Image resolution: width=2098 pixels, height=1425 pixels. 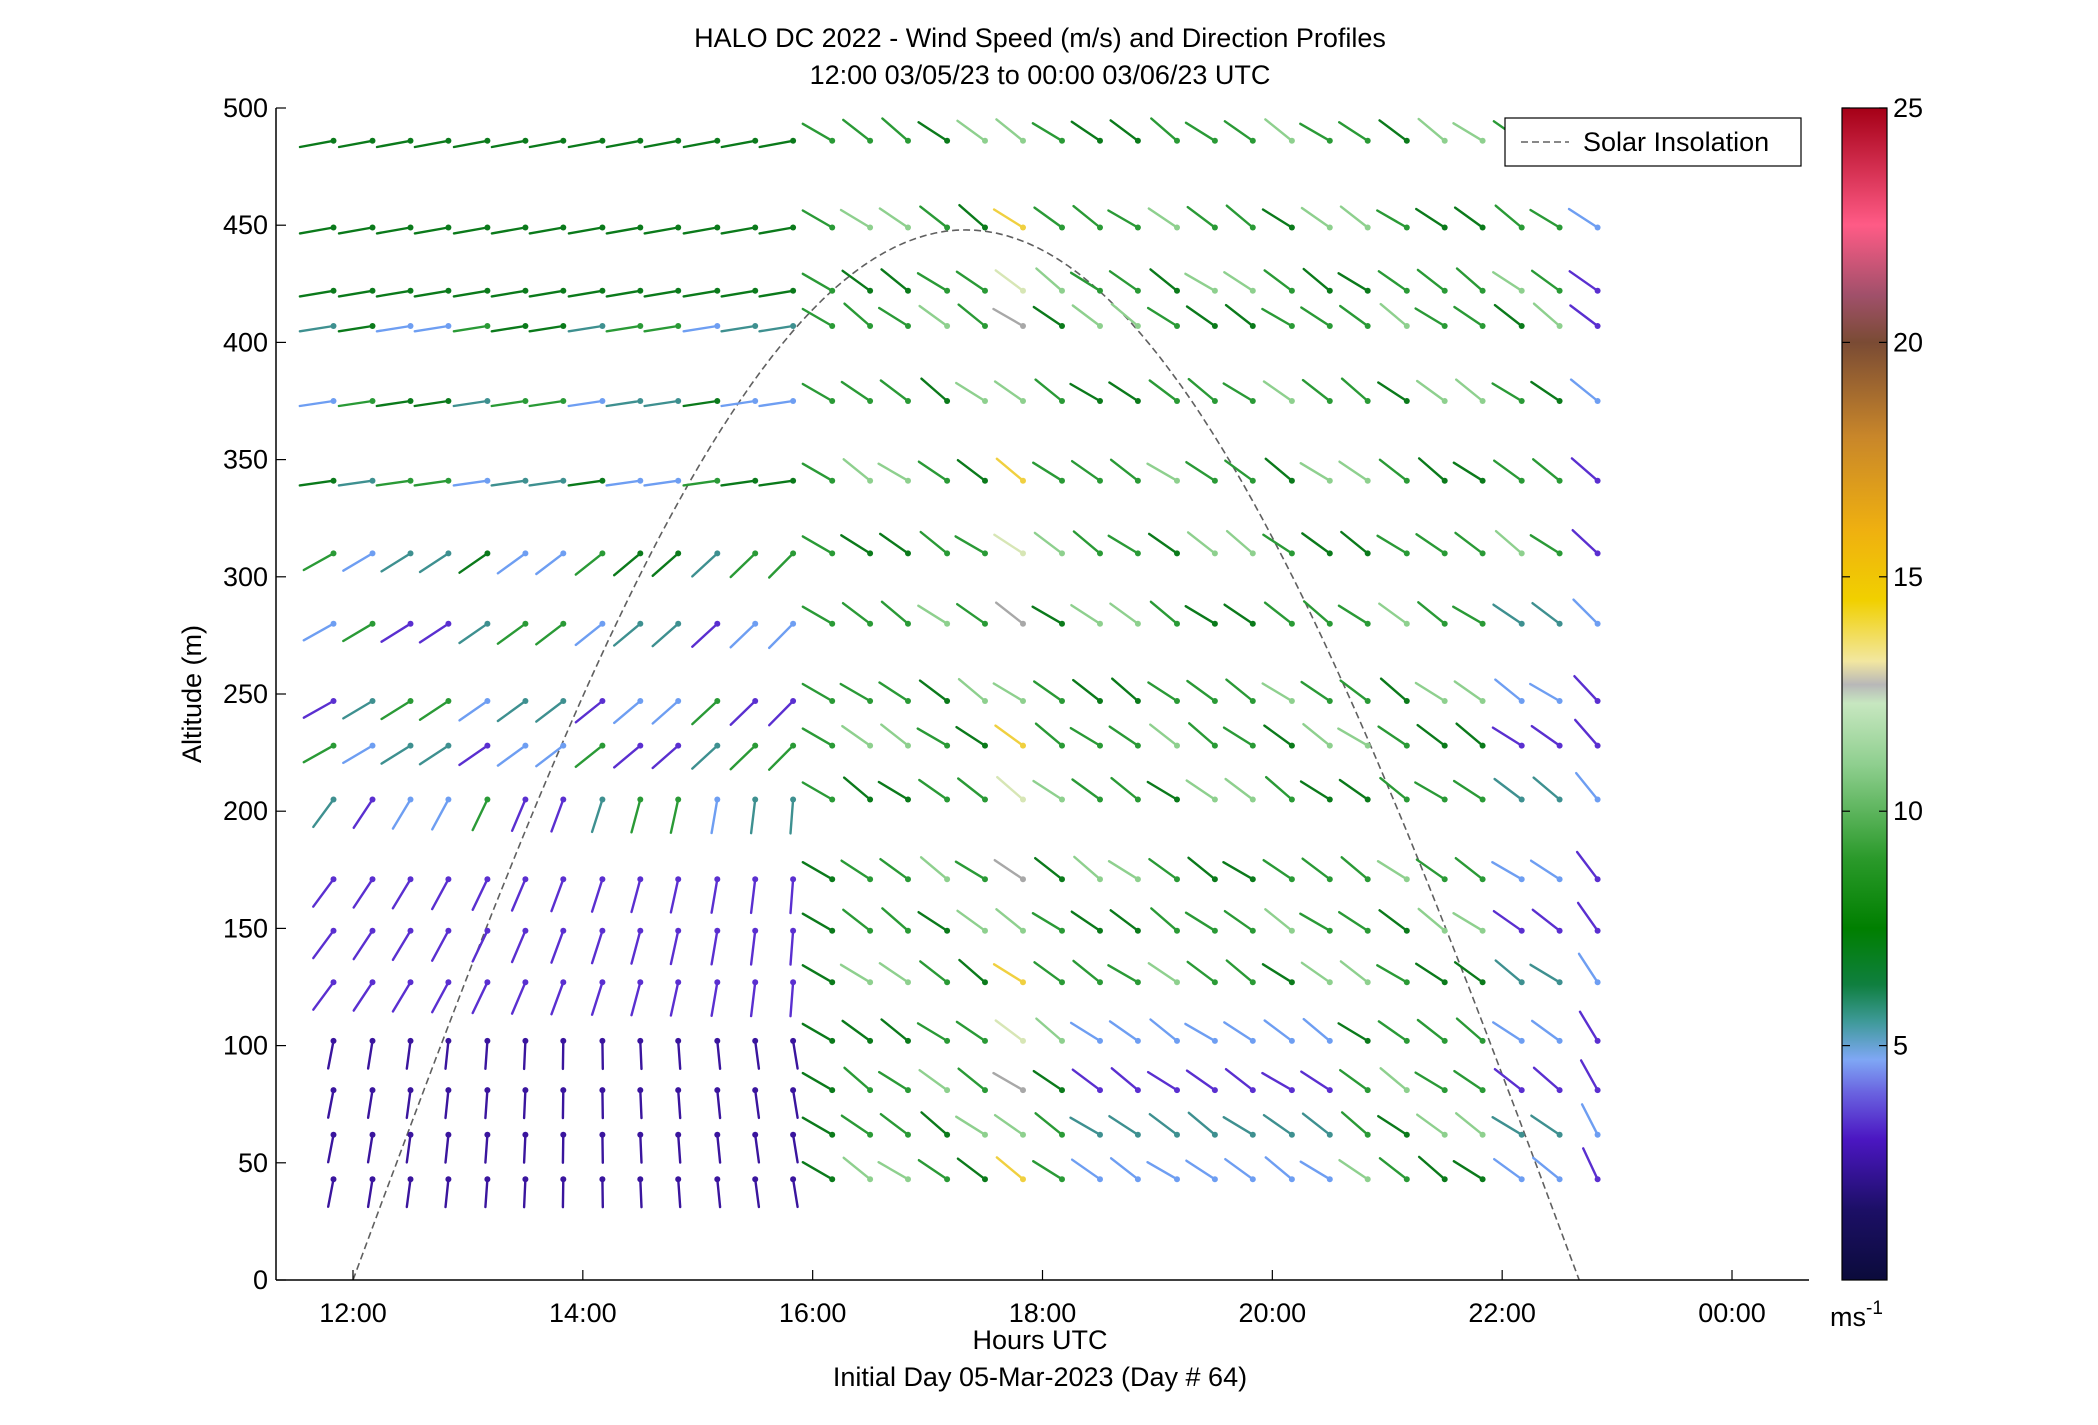 I want to click on y-tick-label: 150, so click(x=245, y=928).